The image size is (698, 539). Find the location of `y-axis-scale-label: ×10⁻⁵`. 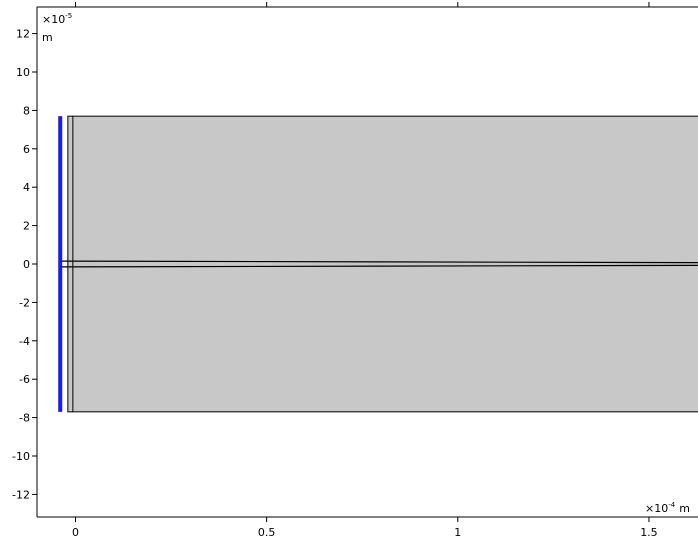

y-axis-scale-label: ×10⁻⁵ is located at coordinates (57, 19).